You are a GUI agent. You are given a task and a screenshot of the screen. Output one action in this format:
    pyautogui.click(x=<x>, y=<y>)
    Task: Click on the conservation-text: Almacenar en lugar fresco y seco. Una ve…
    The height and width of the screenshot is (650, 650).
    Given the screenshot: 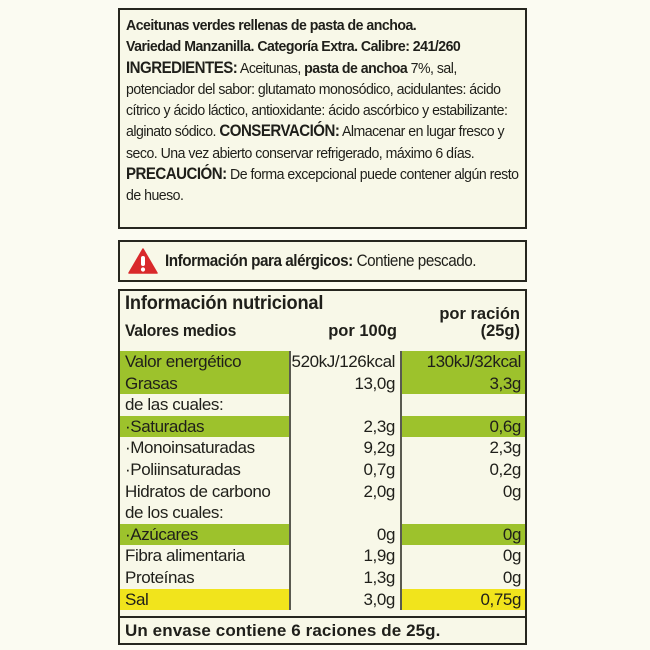 What is the action you would take?
    pyautogui.click(x=315, y=142)
    